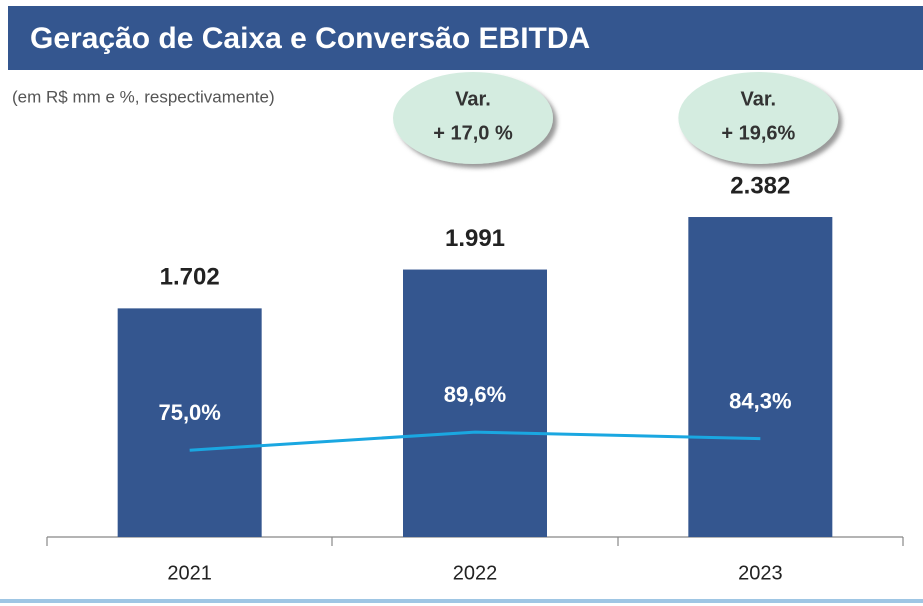 This screenshot has height=606, width=923. What do you see at coordinates (189, 412) in the screenshot?
I see `data-label: 75,0%` at bounding box center [189, 412].